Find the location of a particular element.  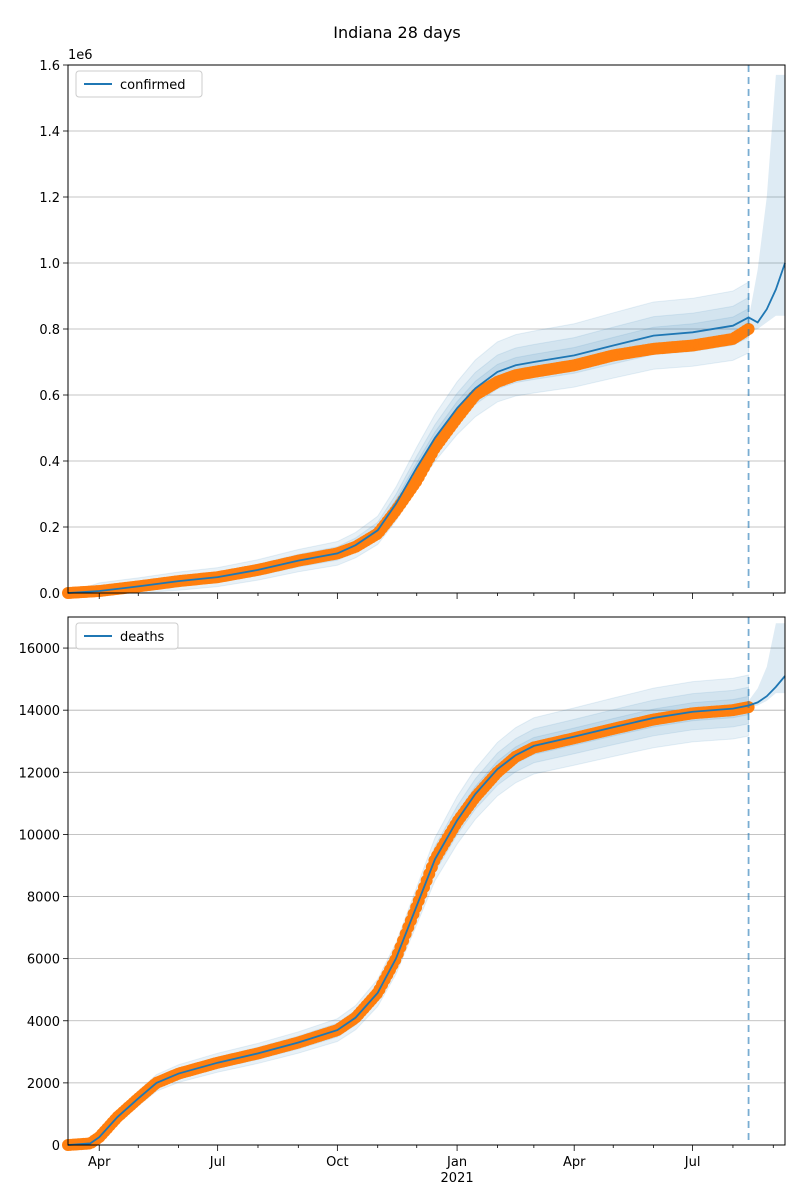

y-tick-label: 1.6 is located at coordinates (49, 66).